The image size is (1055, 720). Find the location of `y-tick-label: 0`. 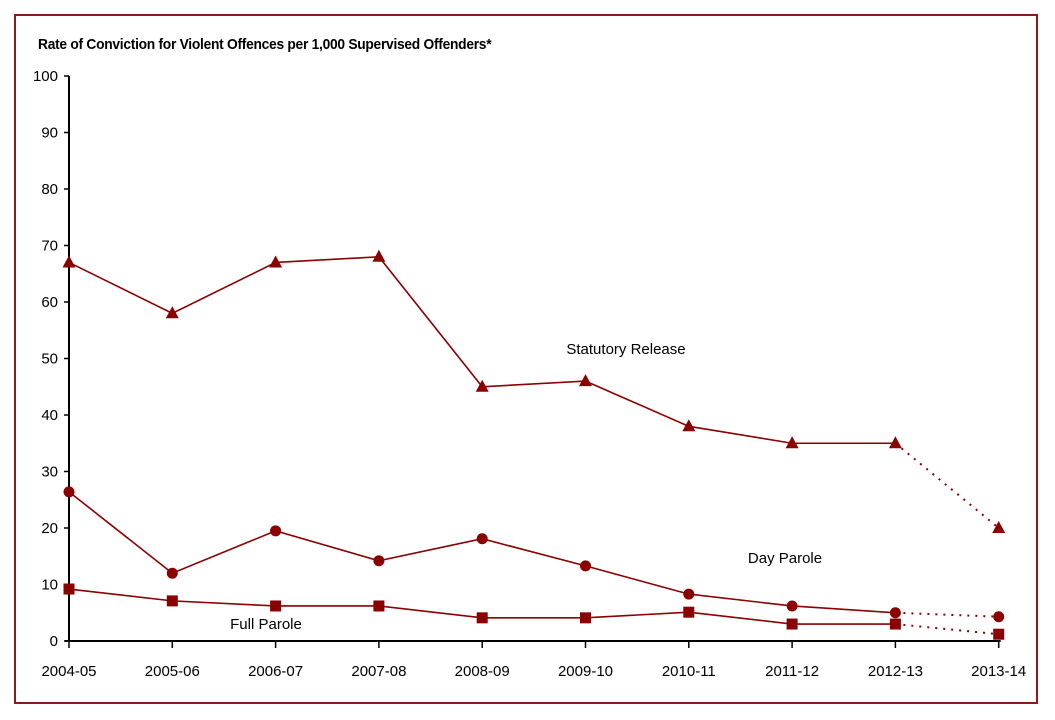

y-tick-label: 0 is located at coordinates (54, 641).